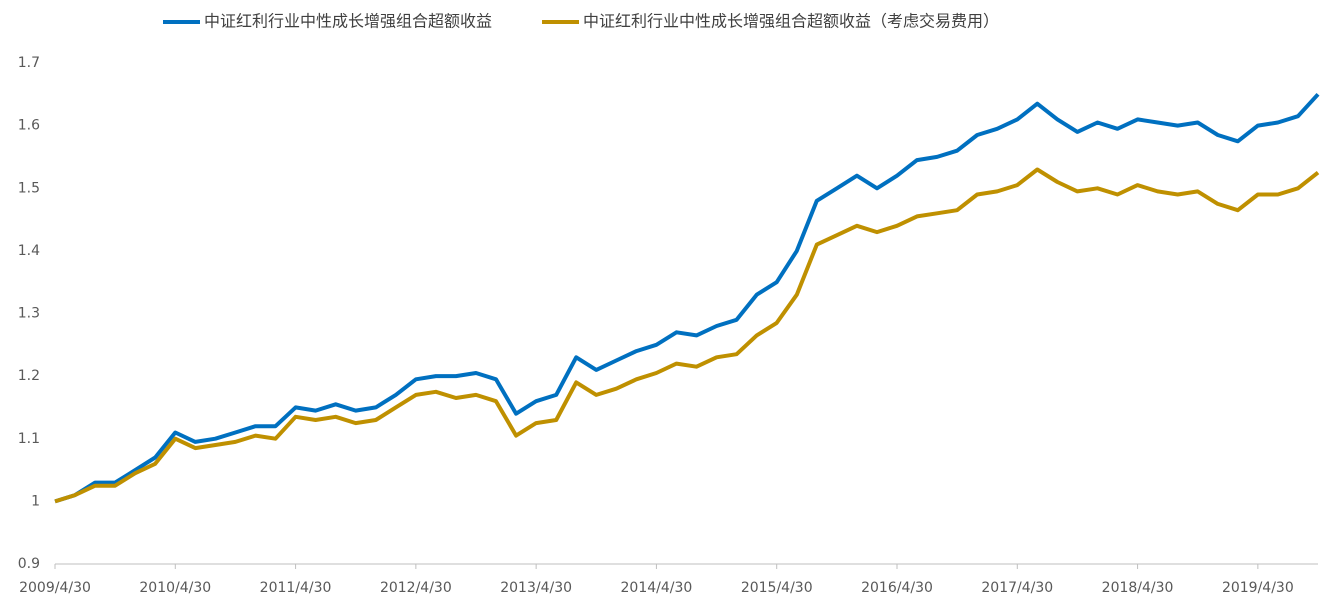 The width and height of the screenshot is (1332, 609). Describe the element at coordinates (348, 21) in the screenshot. I see `legend-label: 中证红利行业中性成长增强组合超额收益` at that location.